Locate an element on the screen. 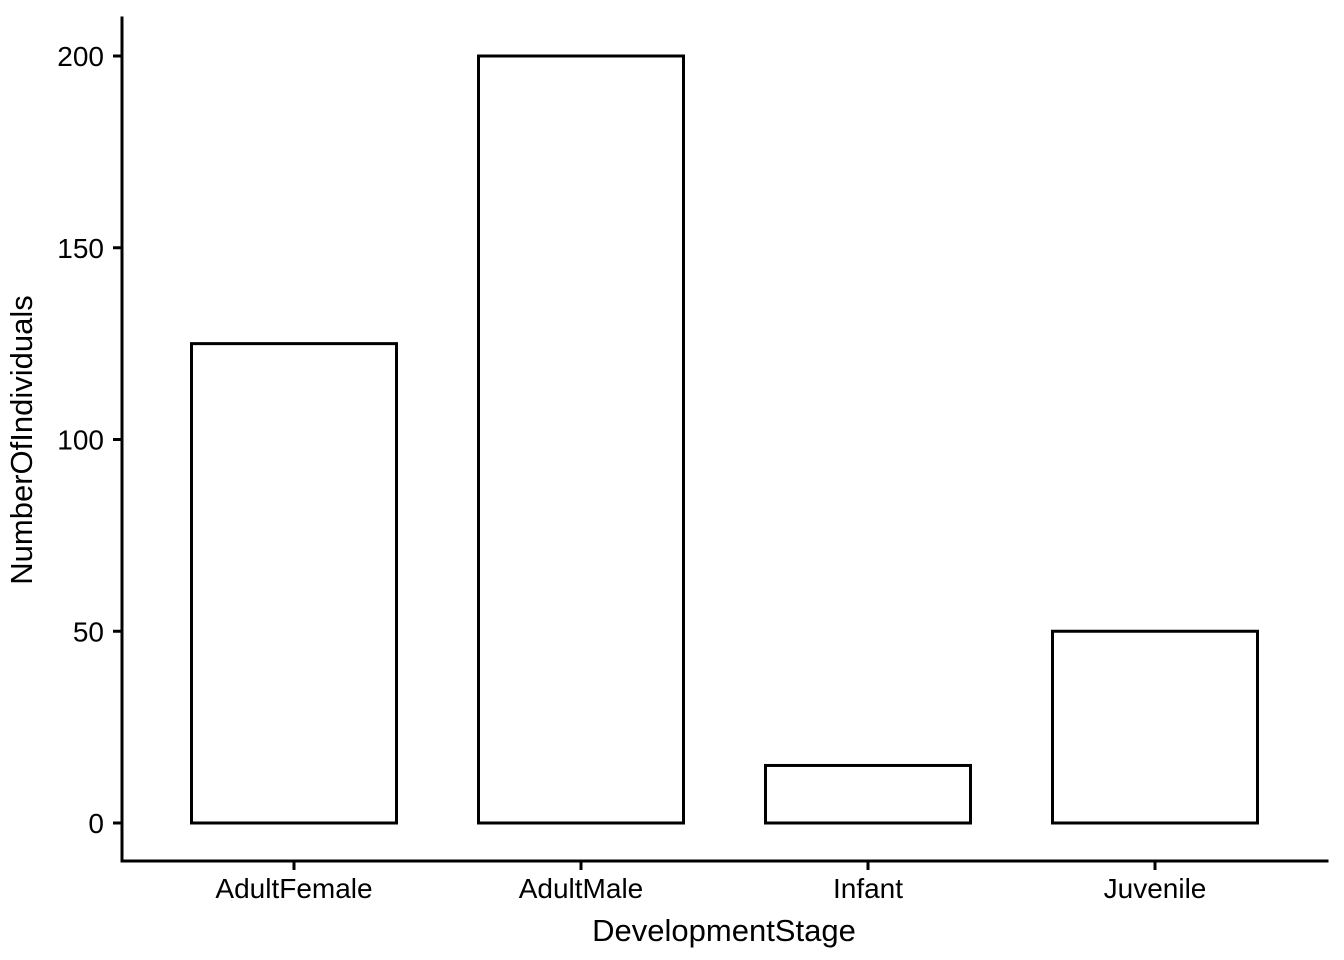 The image size is (1344, 960). bar-AdultMale is located at coordinates (581, 439).